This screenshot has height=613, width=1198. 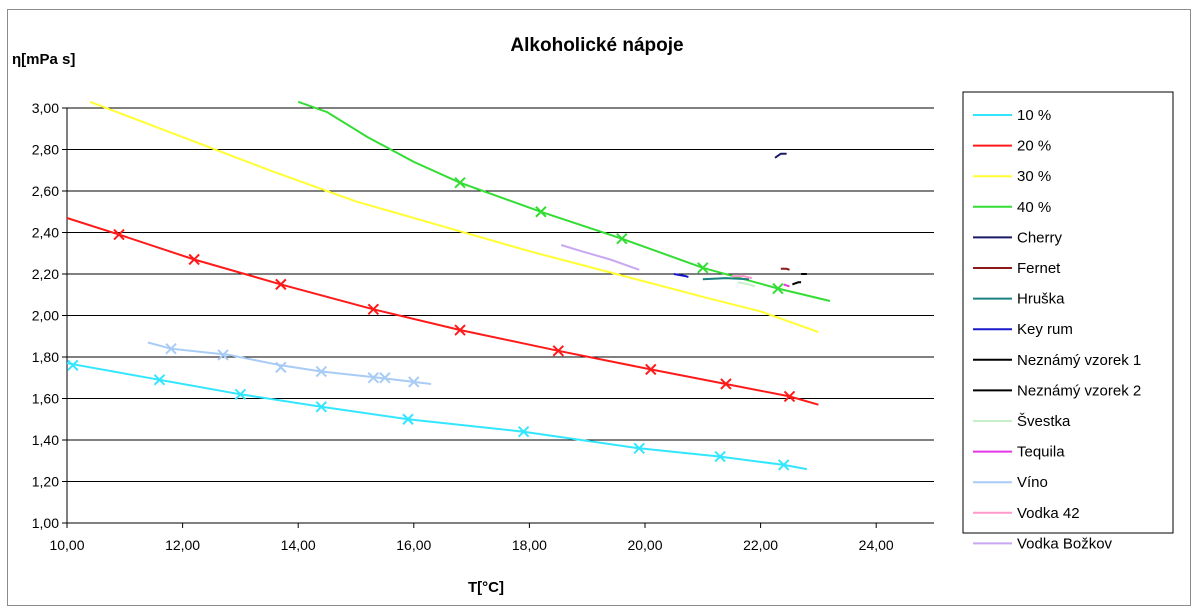 I want to click on legend-item: 40 %, so click(x=1034, y=207).